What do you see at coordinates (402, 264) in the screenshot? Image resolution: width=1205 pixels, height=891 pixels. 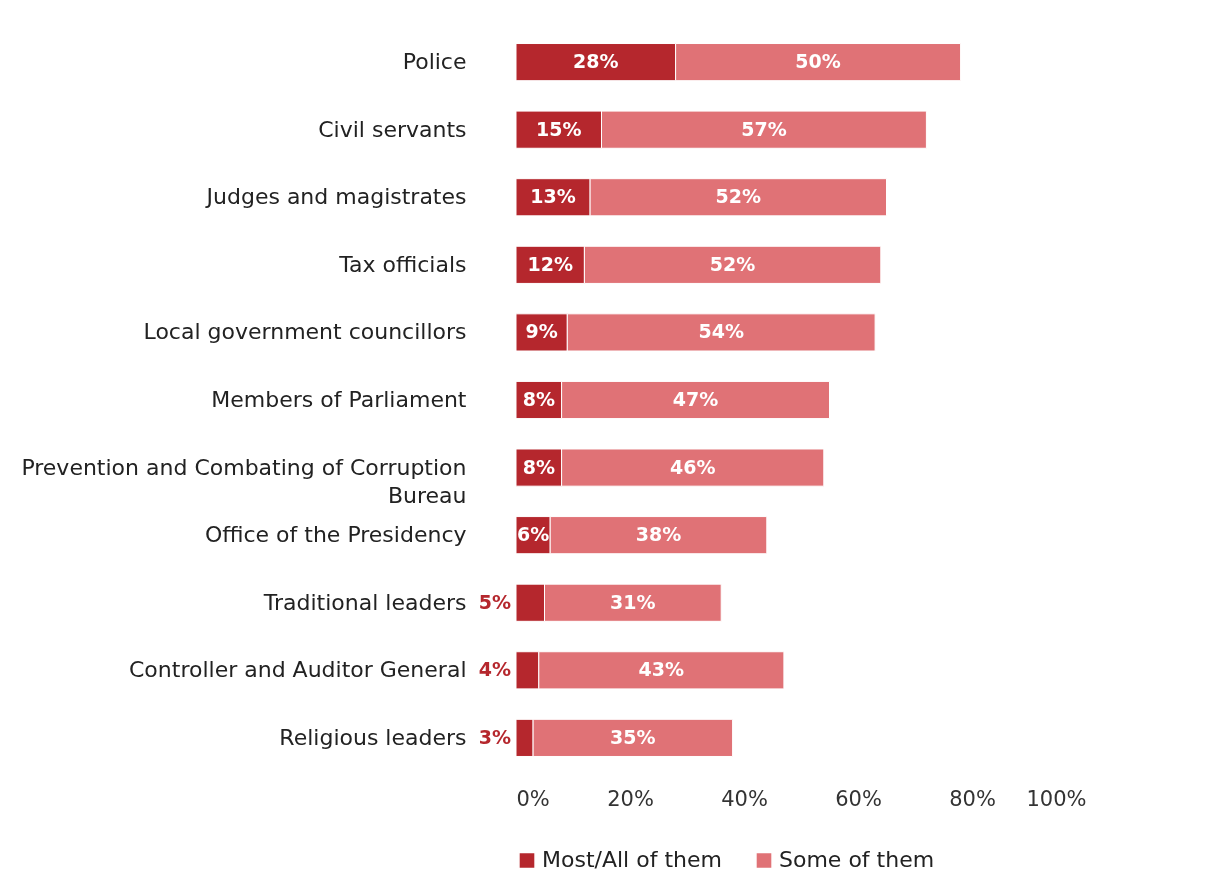 I see `y-tick-label: Tax officials` at bounding box center [402, 264].